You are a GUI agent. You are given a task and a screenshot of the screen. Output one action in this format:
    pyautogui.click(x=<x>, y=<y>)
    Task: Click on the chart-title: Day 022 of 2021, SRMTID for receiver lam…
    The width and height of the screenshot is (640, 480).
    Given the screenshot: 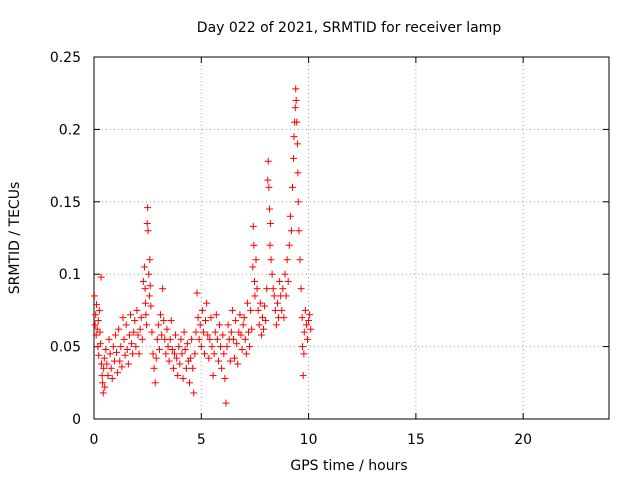 What is the action you would take?
    pyautogui.click(x=349, y=28)
    